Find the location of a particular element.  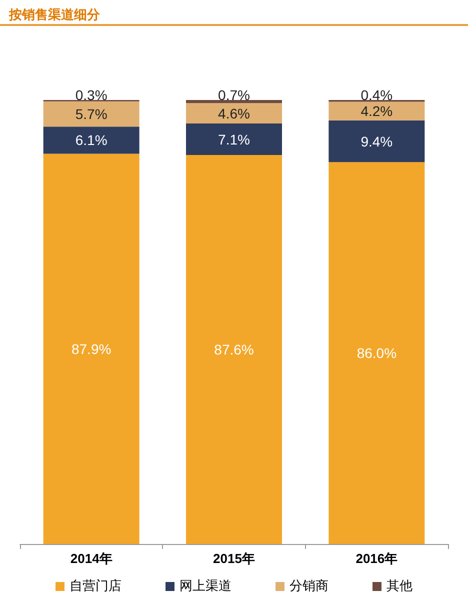

data-label: 4.6% is located at coordinates (234, 113).